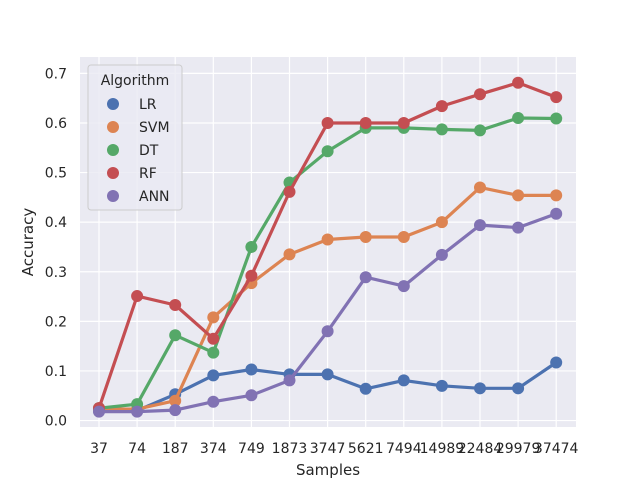  Describe the element at coordinates (56, 74) in the screenshot. I see `y-tick-label: 0.7` at that location.